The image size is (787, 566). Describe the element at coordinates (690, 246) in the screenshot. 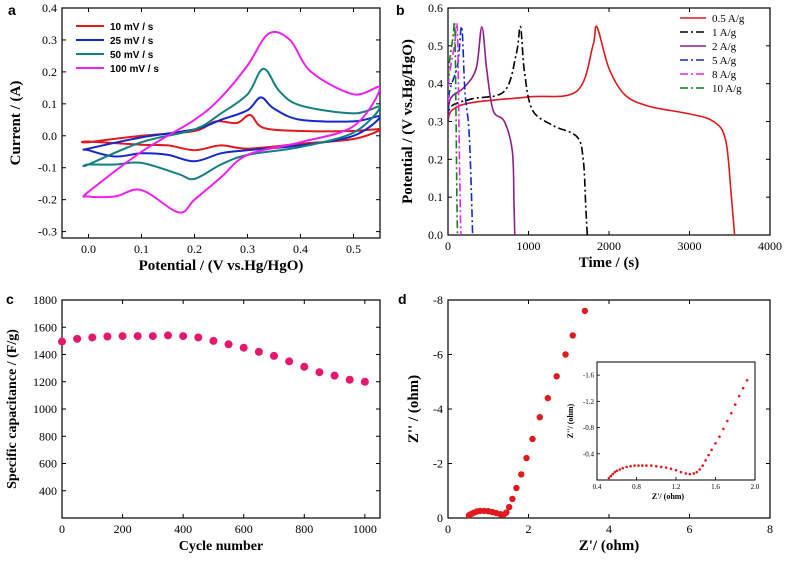

I see `x-tick-label-b: 3000` at that location.